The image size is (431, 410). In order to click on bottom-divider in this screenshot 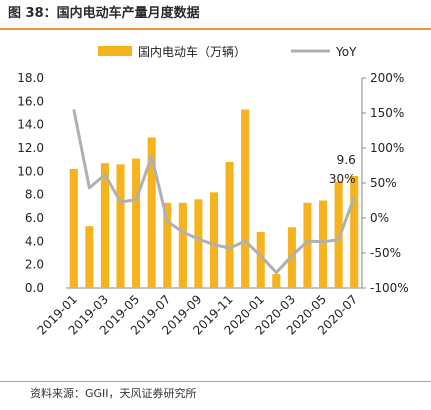, I will do `click(215, 381)`.